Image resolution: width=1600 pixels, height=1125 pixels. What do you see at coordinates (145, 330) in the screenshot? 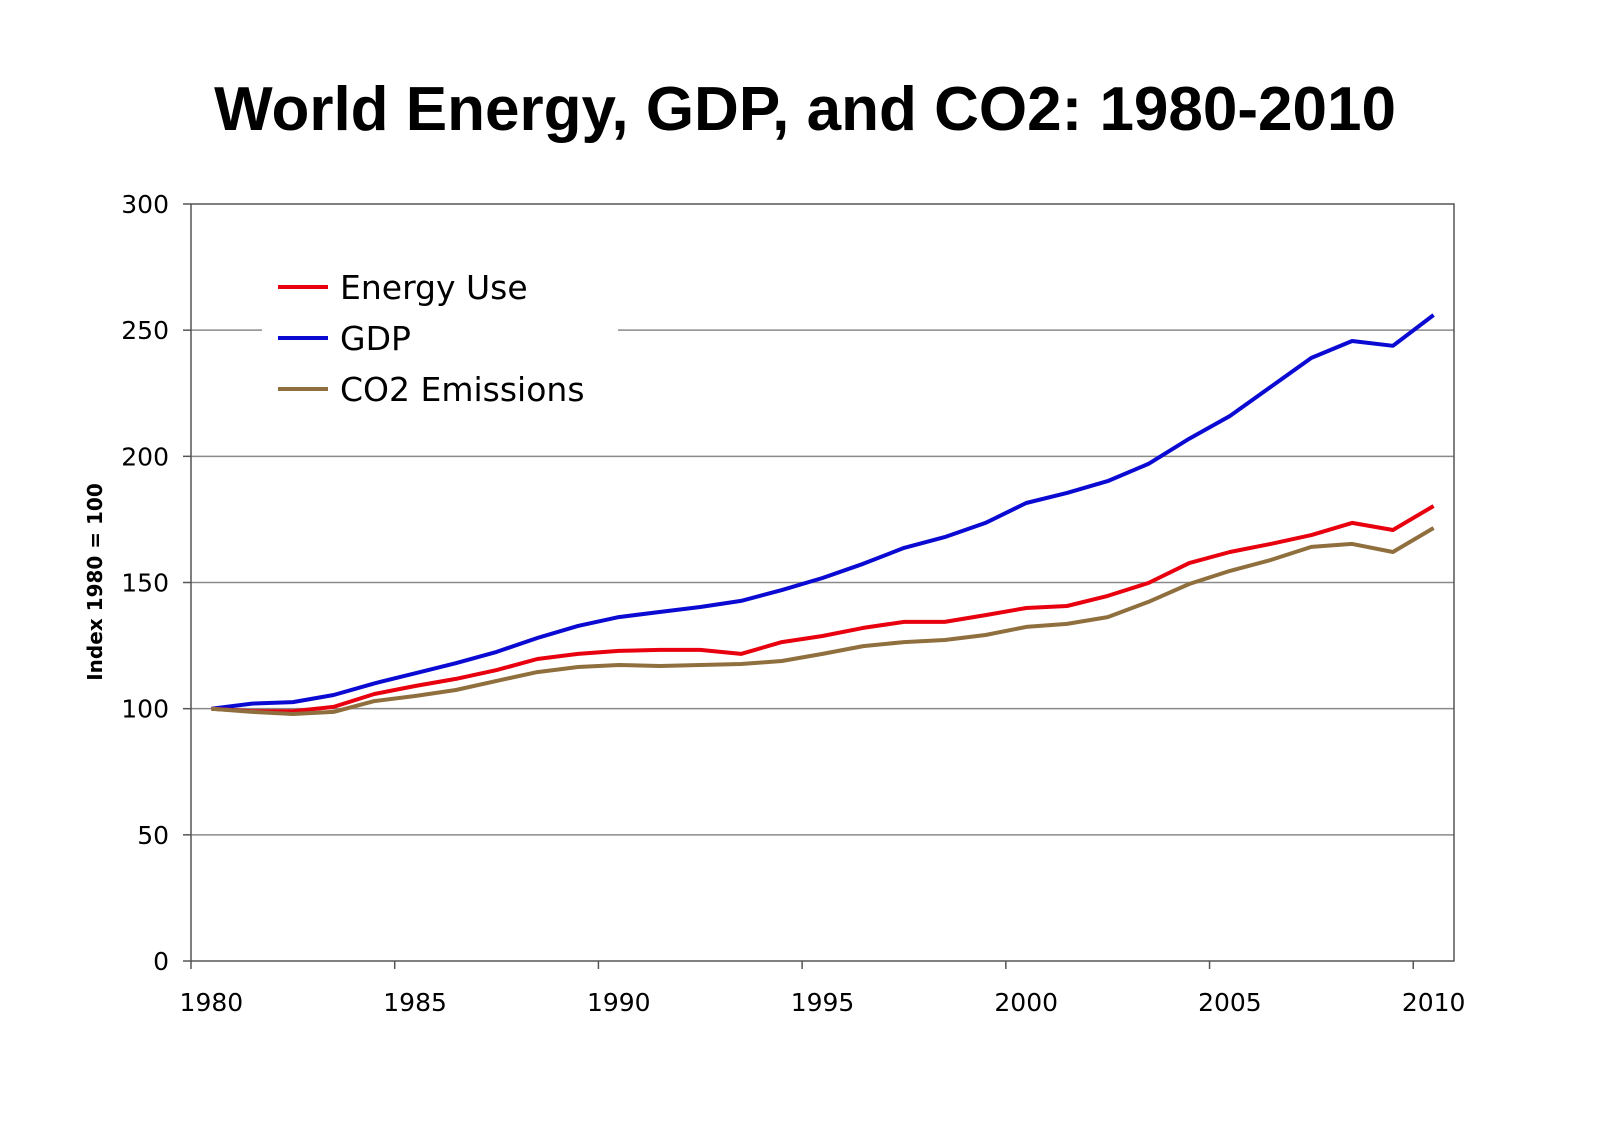
I see `y-tick-label: 250` at bounding box center [145, 330].